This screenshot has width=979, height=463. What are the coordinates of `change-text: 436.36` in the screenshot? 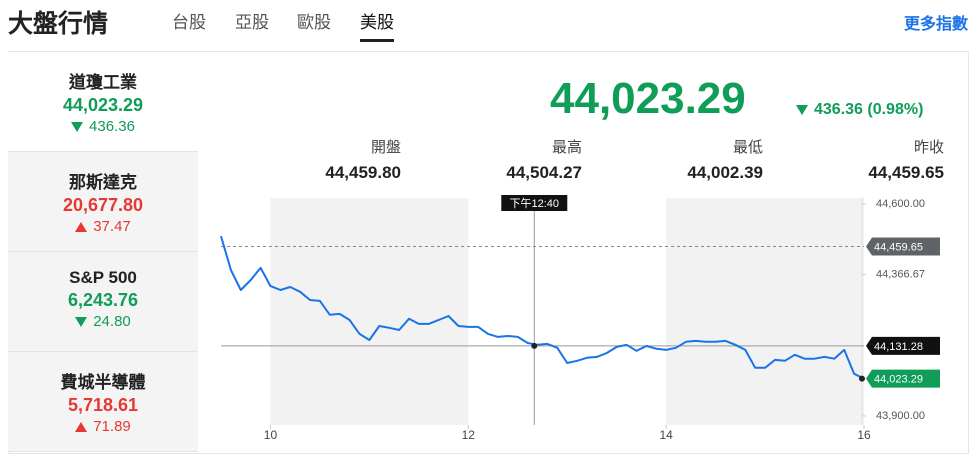 It's located at (112, 126).